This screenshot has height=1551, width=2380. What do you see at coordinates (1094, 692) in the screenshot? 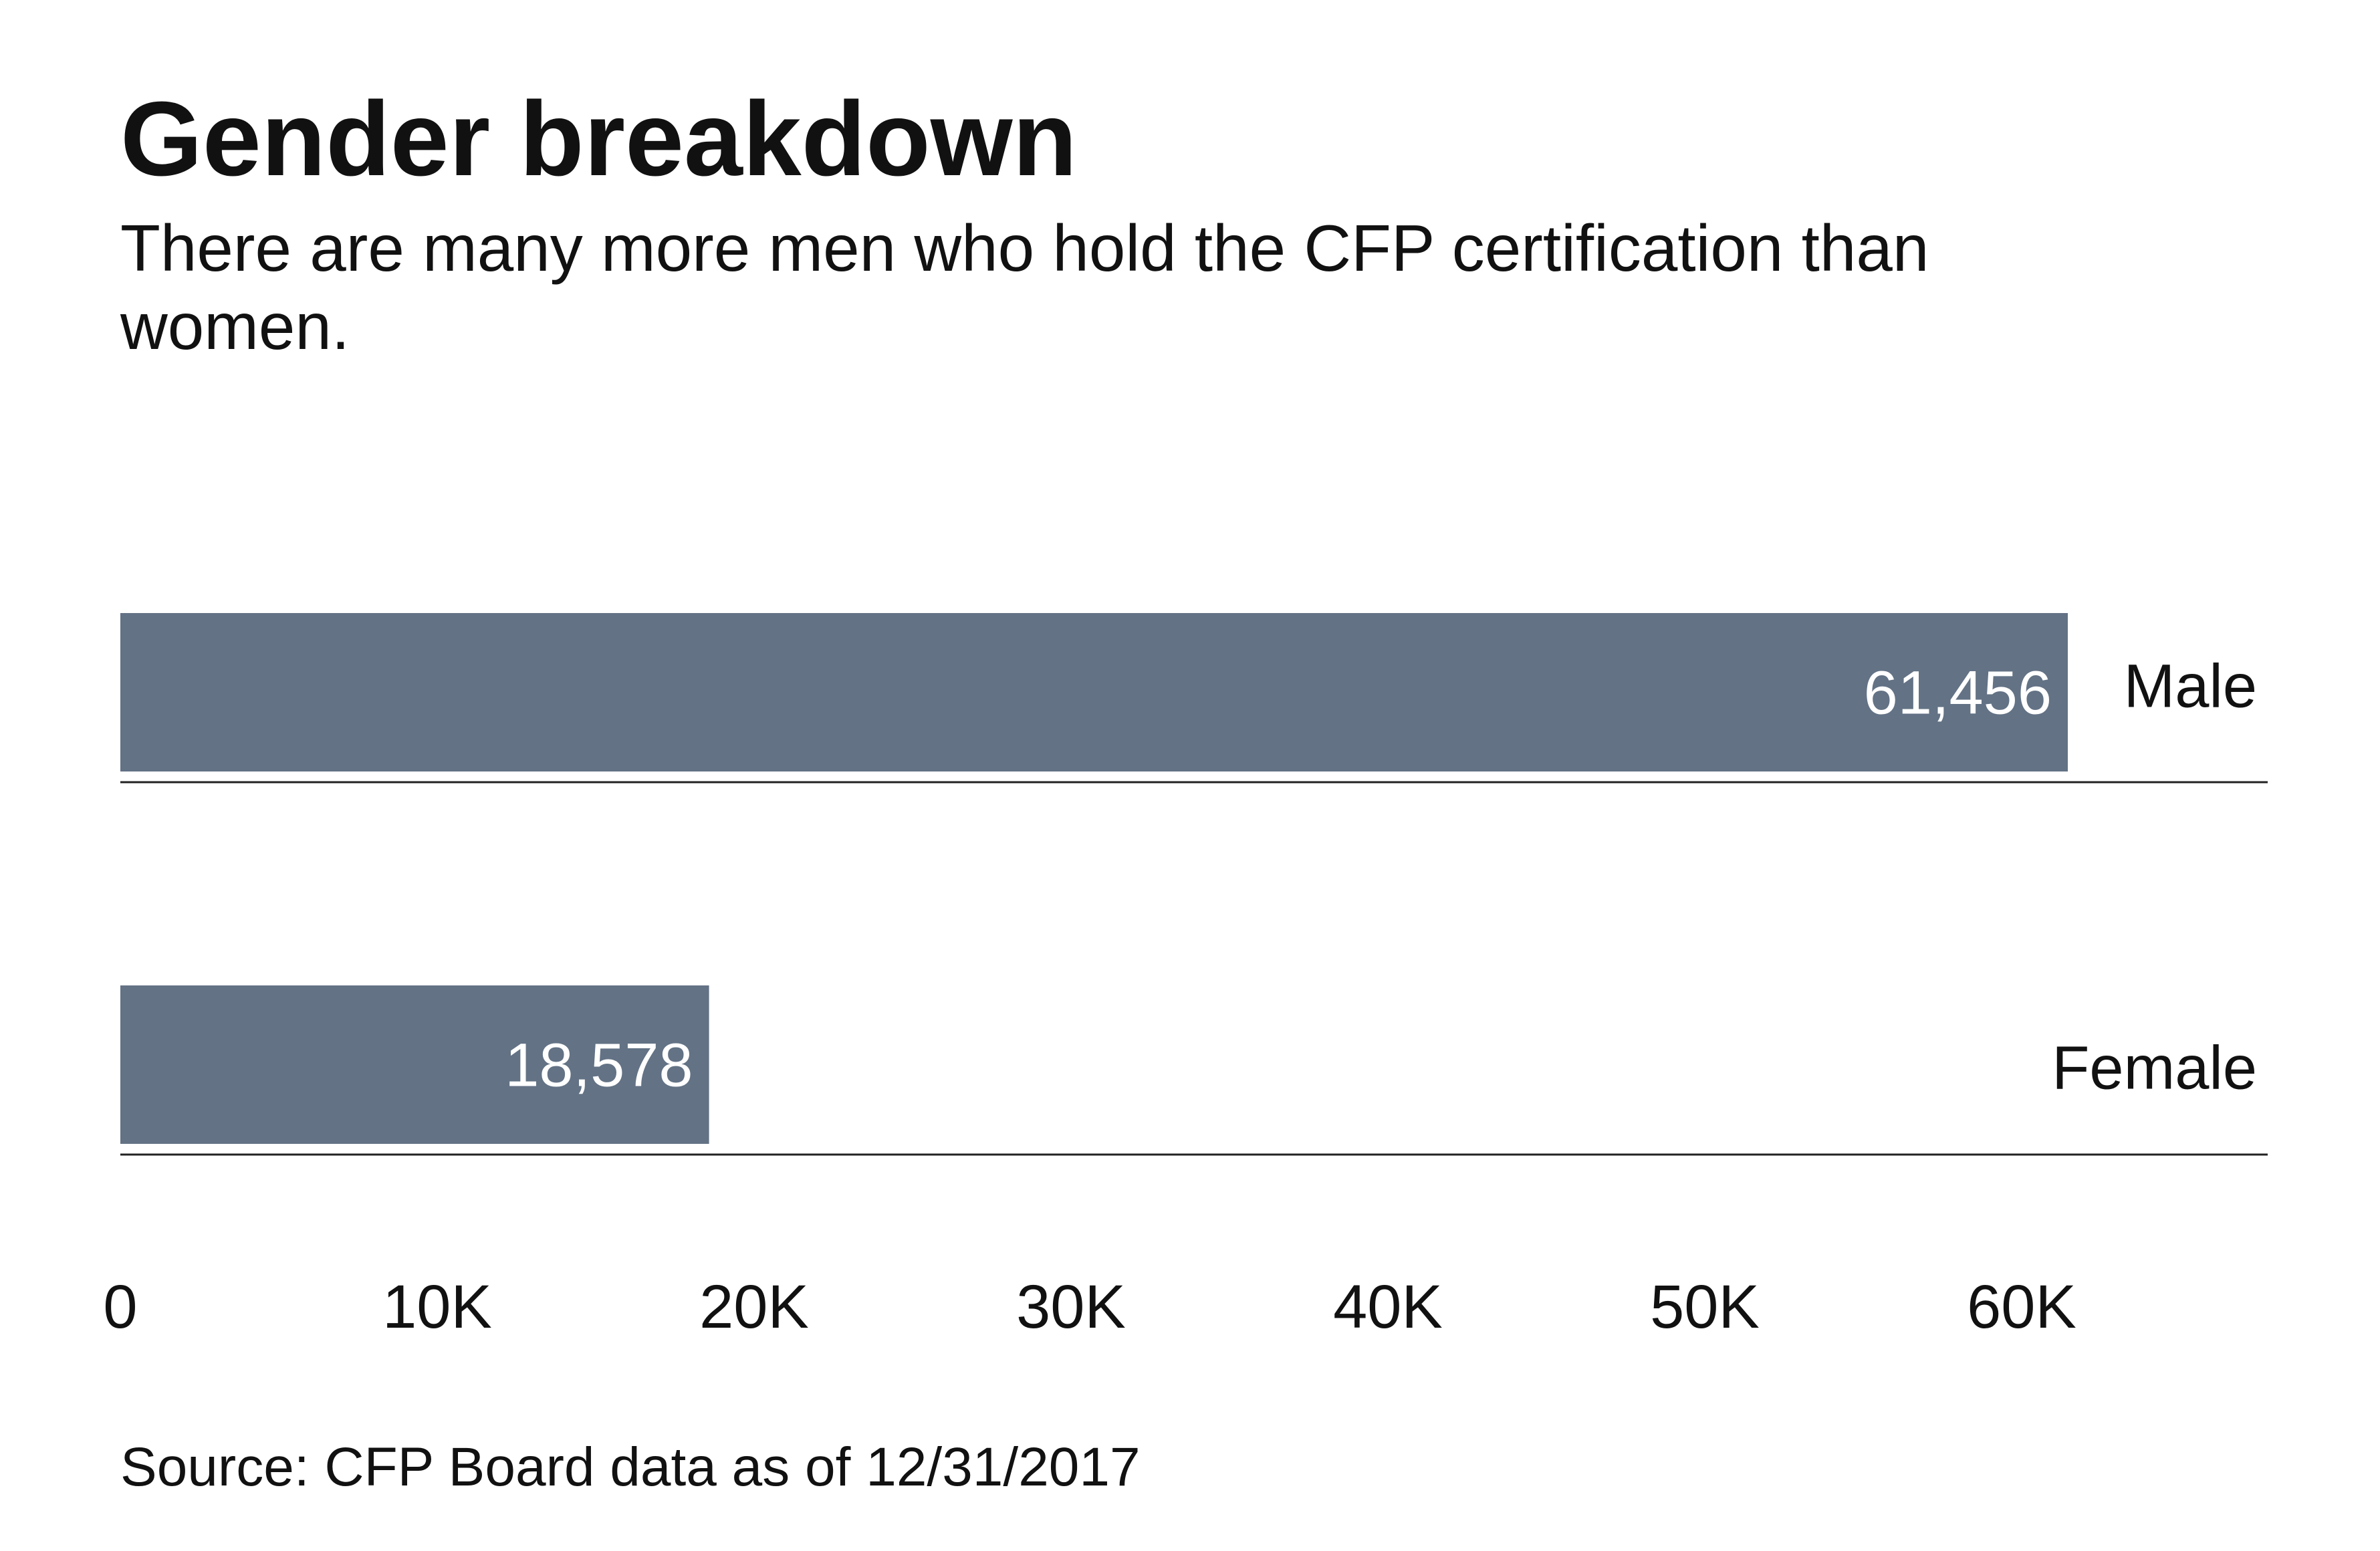
I see `bar-male` at bounding box center [1094, 692].